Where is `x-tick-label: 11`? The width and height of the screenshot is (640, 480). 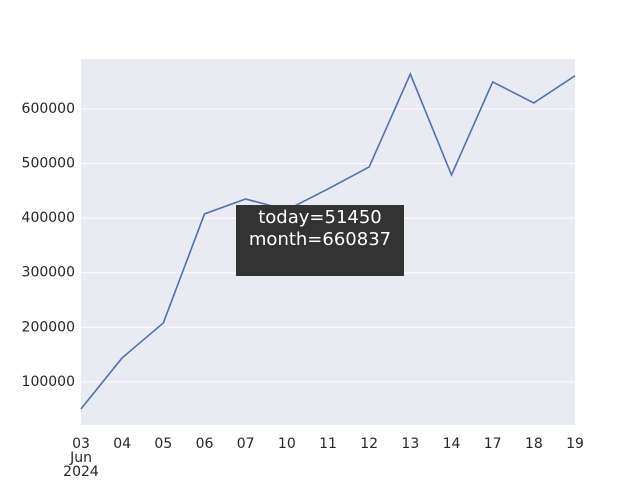
x-tick-label: 11 is located at coordinates (328, 444).